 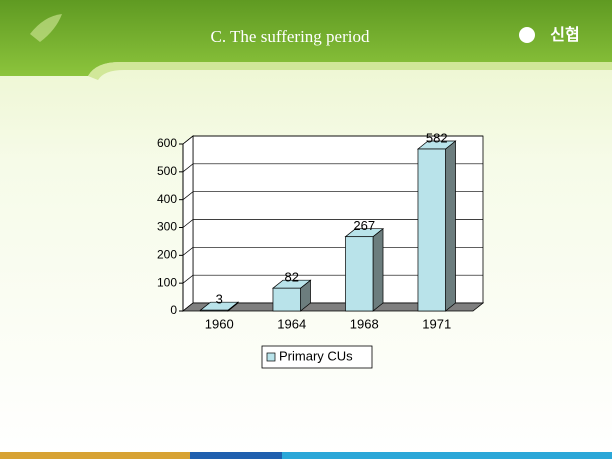 I want to click on legend: Primary CUs, so click(x=317, y=357).